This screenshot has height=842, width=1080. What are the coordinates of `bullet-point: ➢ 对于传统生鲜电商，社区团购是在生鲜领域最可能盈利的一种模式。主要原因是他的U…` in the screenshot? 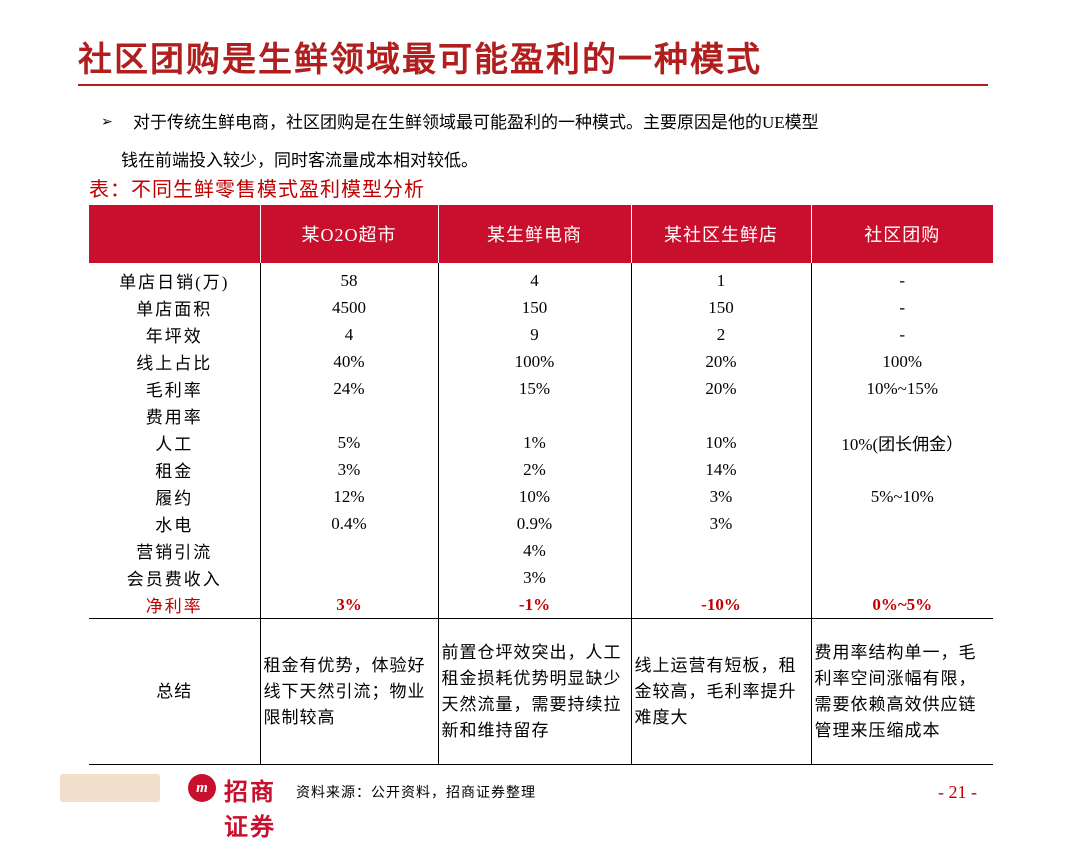 It's located at (547, 142).